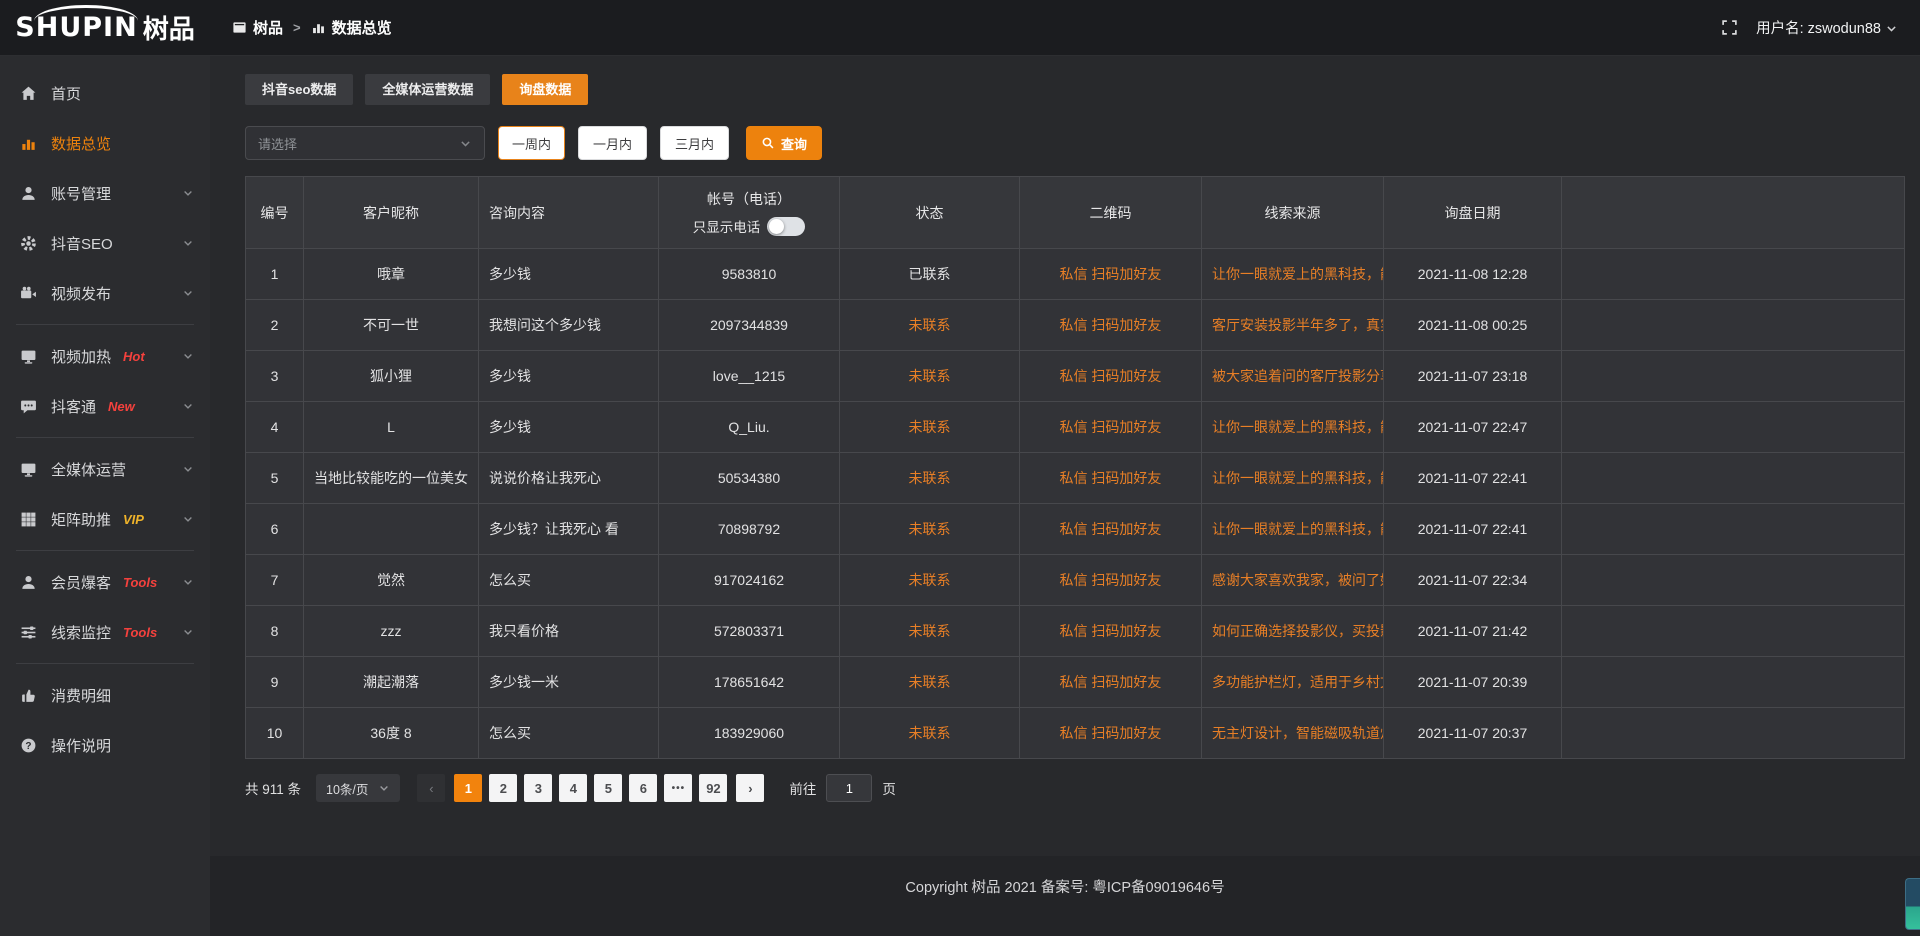 The width and height of the screenshot is (1920, 936). Describe the element at coordinates (105, 695) in the screenshot. I see `sidebar-item-spending-details: 消费明细` at that location.